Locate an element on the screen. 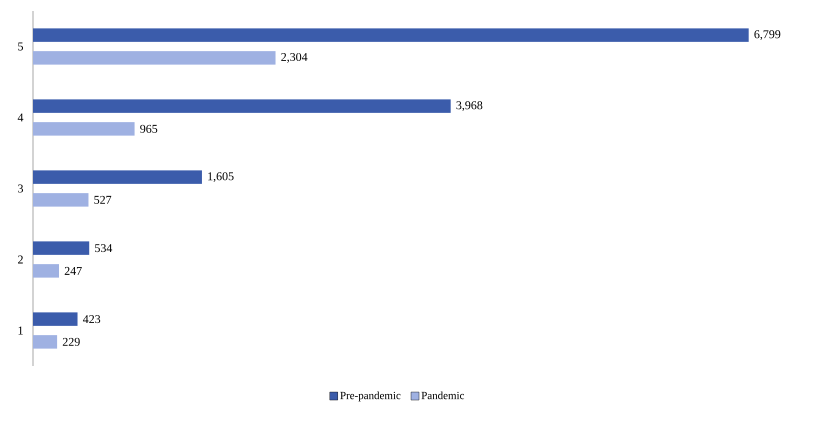  y-tick-label: 4 is located at coordinates (21, 118).